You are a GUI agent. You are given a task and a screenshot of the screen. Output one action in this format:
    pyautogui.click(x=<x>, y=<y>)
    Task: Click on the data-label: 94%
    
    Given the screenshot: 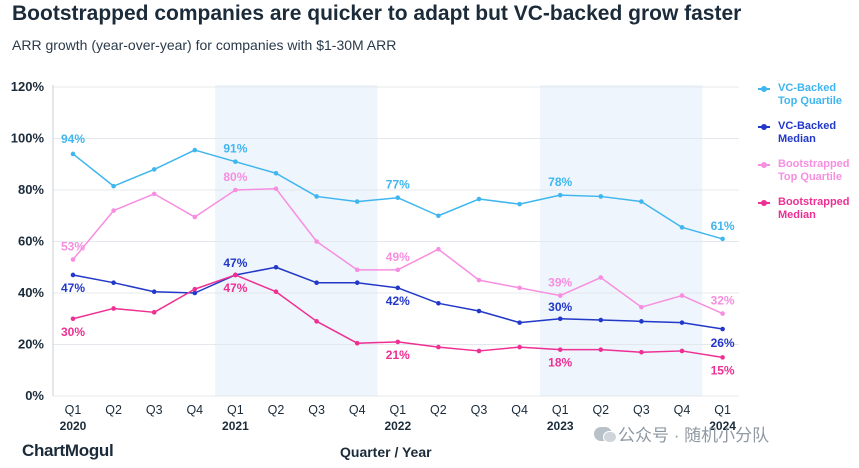 What is the action you would take?
    pyautogui.click(x=73, y=139)
    